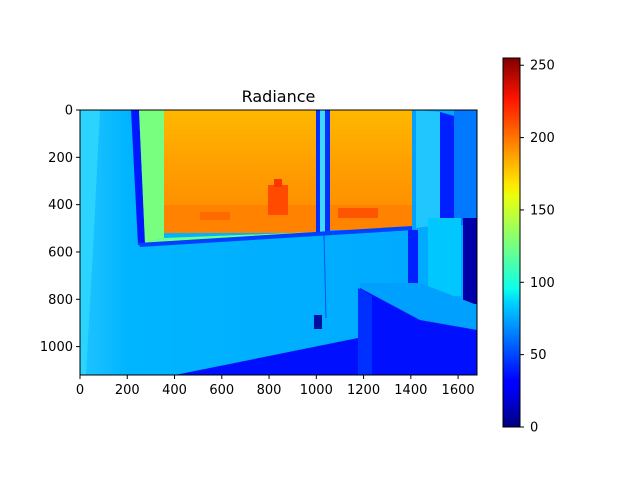  I want to click on monitor, so click(470, 261).